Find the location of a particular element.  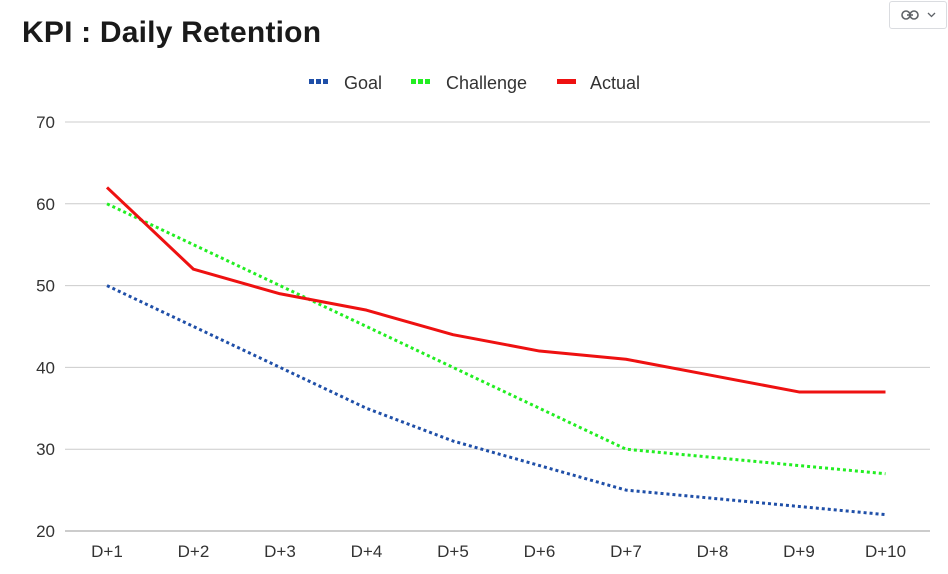

x-tick-label: D+10 is located at coordinates (885, 551).